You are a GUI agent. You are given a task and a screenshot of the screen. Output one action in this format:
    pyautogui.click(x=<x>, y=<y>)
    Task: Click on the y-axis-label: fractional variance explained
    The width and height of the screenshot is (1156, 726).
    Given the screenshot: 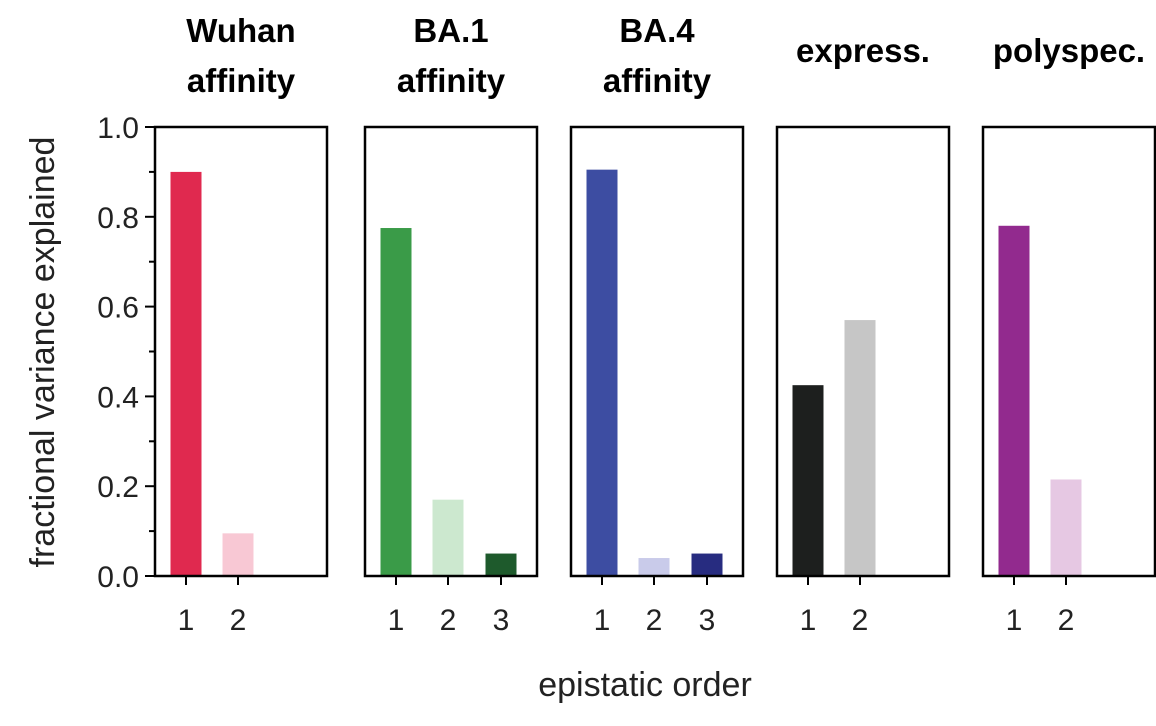 What is the action you would take?
    pyautogui.click(x=43, y=352)
    